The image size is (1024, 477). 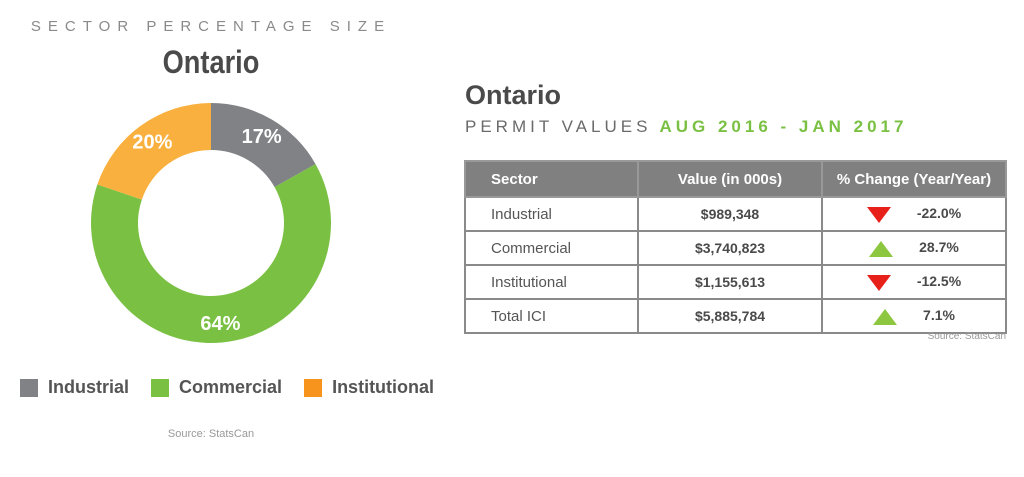 I want to click on slice-industrial, so click(x=263, y=145).